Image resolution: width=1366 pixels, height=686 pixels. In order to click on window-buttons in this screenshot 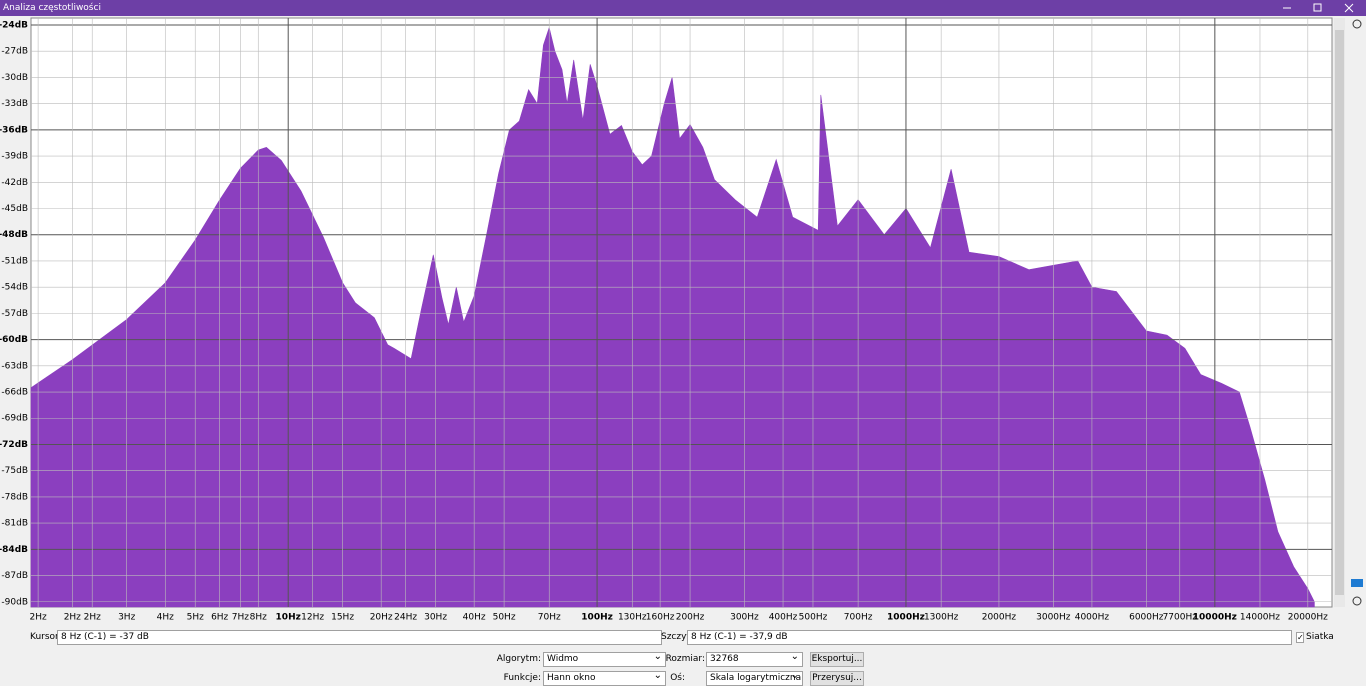, I will do `click(1318, 8)`.